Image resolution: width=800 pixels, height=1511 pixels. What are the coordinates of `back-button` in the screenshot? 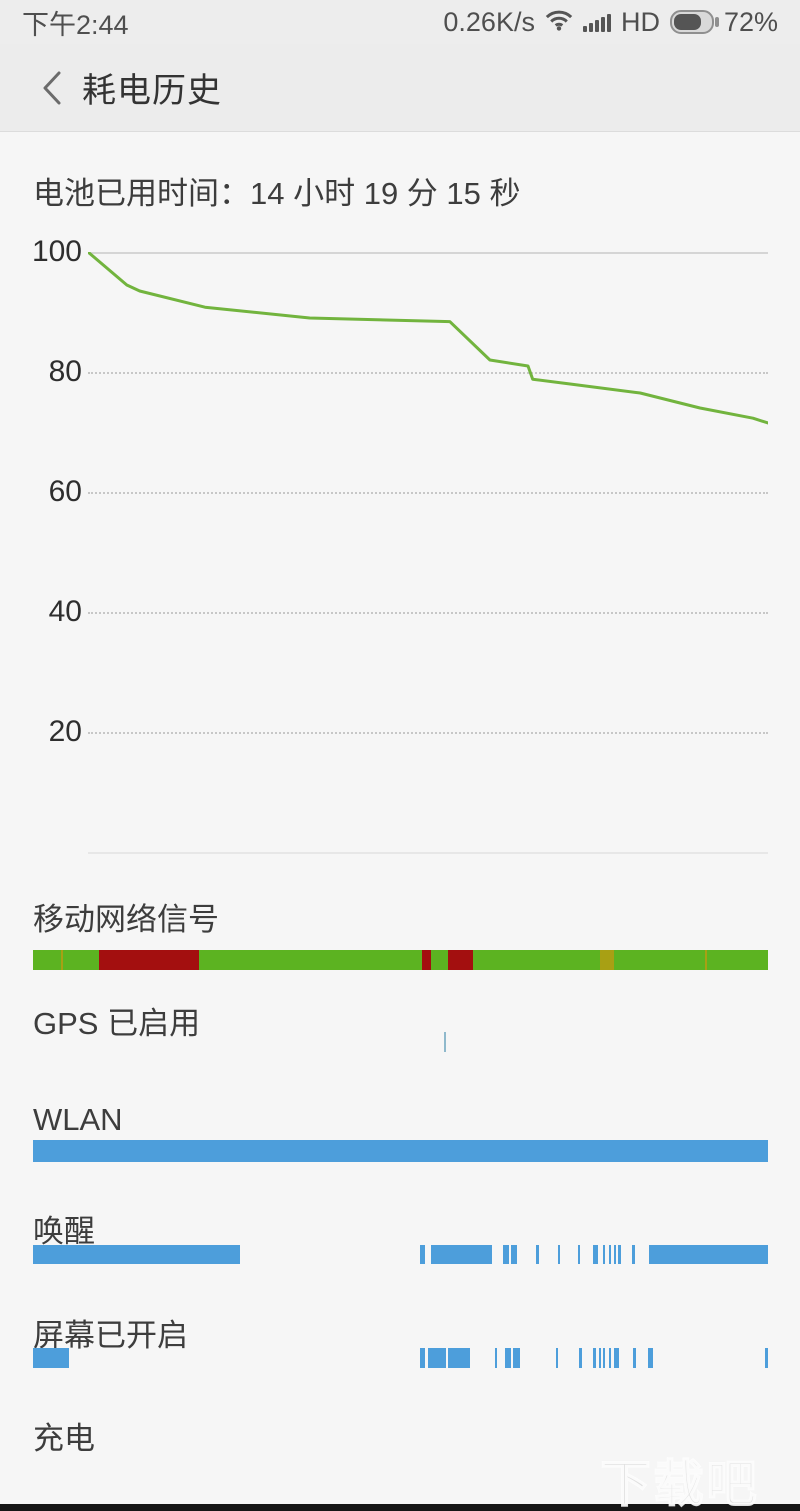 It's located at (52, 88).